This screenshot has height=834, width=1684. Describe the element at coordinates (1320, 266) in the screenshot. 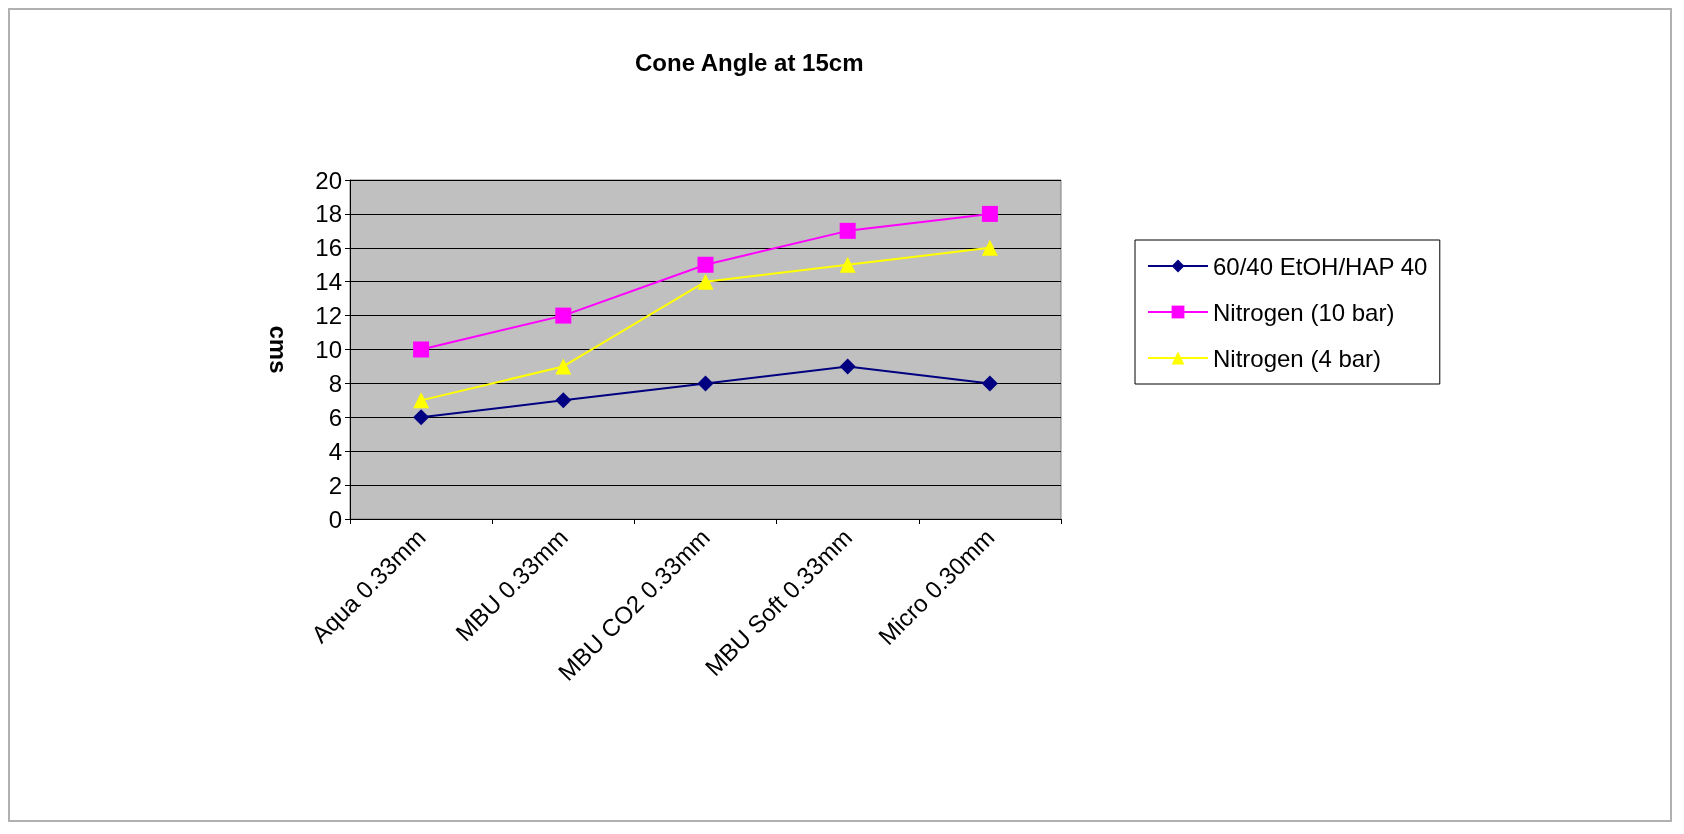

I see `legend-label: 60/40 EtOH/HAP 40` at that location.